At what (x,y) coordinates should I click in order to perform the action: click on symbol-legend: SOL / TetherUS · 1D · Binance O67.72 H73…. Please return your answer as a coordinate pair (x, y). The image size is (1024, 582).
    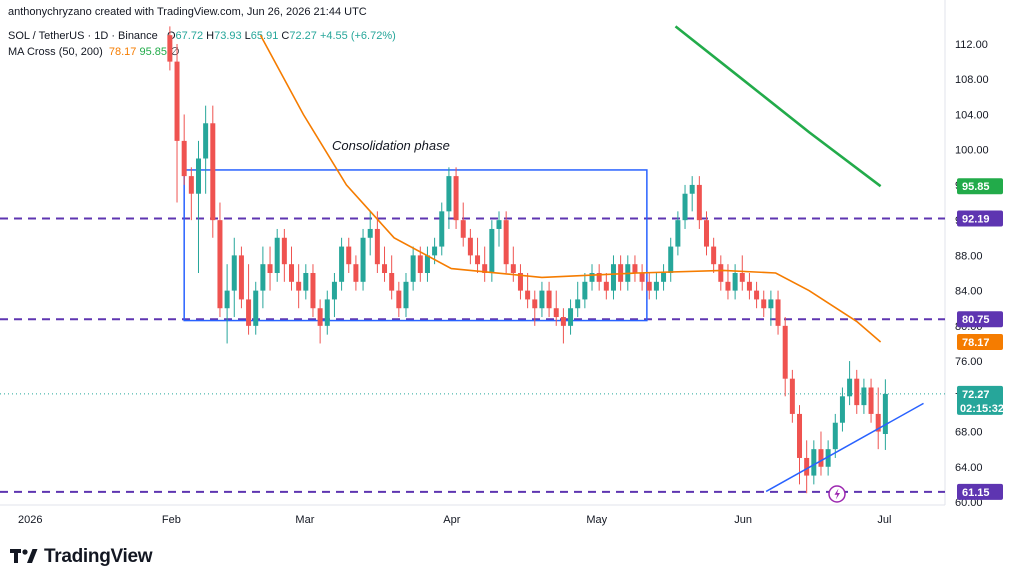
    Looking at the image, I should click on (202, 36).